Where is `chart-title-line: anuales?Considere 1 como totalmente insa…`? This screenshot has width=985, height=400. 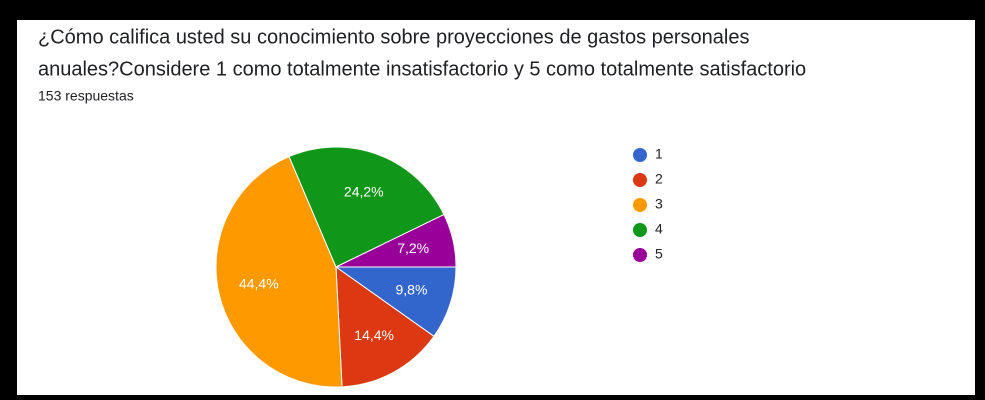 chart-title-line: anuales?Considere 1 como totalmente insa… is located at coordinates (422, 69).